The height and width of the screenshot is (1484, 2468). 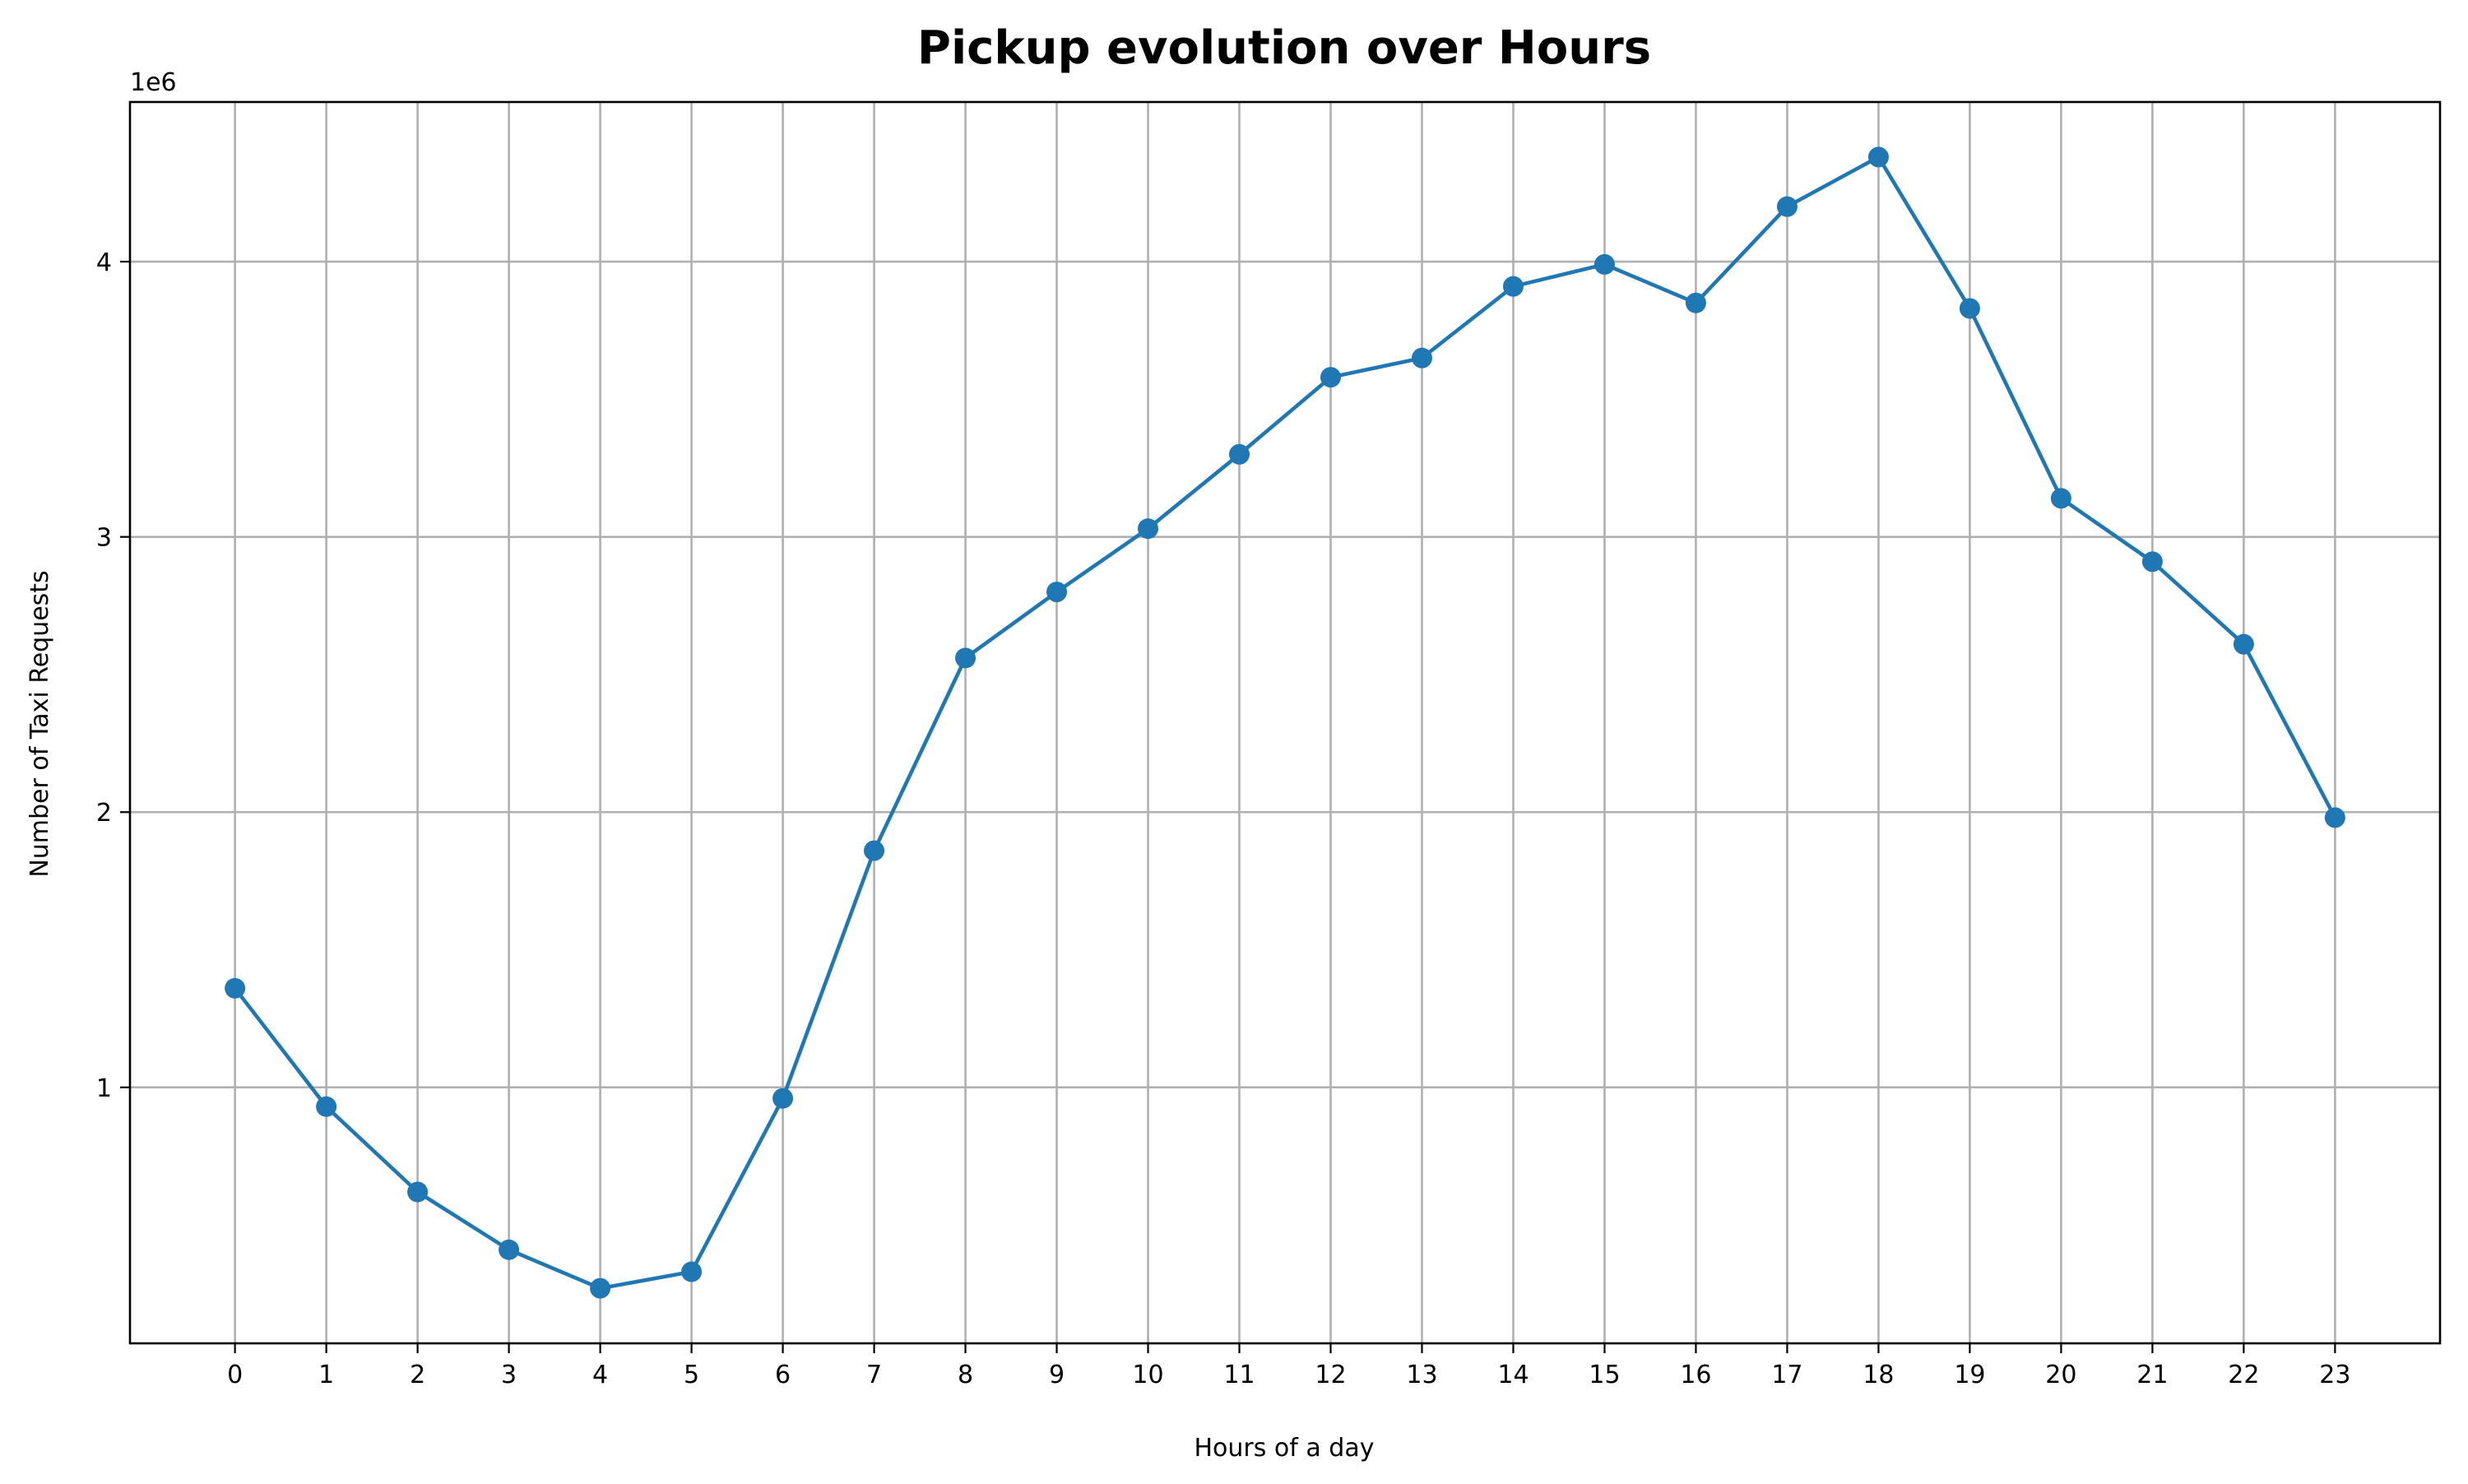 What do you see at coordinates (1330, 1375) in the screenshot?
I see `x-tick-label: 12` at bounding box center [1330, 1375].